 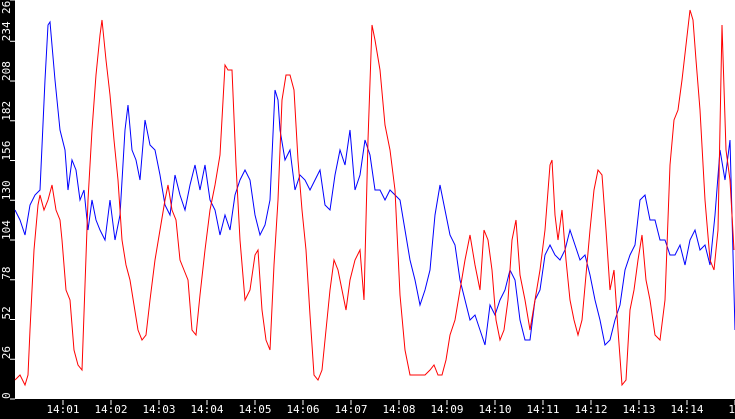 I want to click on x-tick-label: 14:12, so click(x=590, y=409).